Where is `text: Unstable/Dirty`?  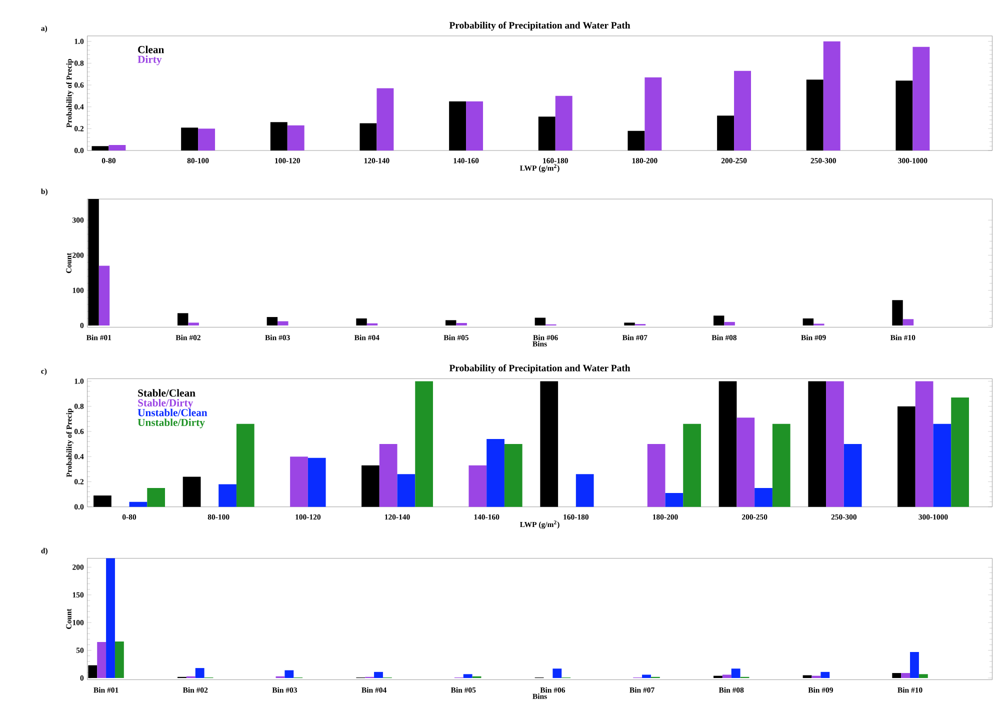
text: Unstable/Dirty is located at coordinates (171, 423).